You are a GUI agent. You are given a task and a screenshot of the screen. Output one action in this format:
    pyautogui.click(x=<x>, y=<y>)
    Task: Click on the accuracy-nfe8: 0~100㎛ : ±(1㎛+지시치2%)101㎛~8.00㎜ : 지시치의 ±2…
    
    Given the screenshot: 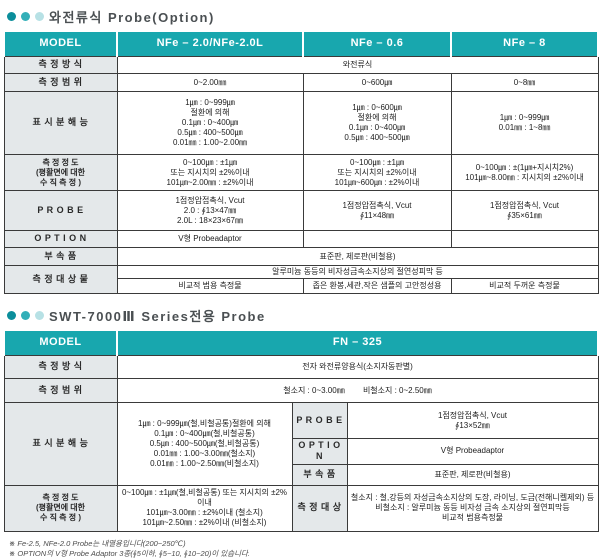 What is the action you would take?
    pyautogui.click(x=524, y=173)
    